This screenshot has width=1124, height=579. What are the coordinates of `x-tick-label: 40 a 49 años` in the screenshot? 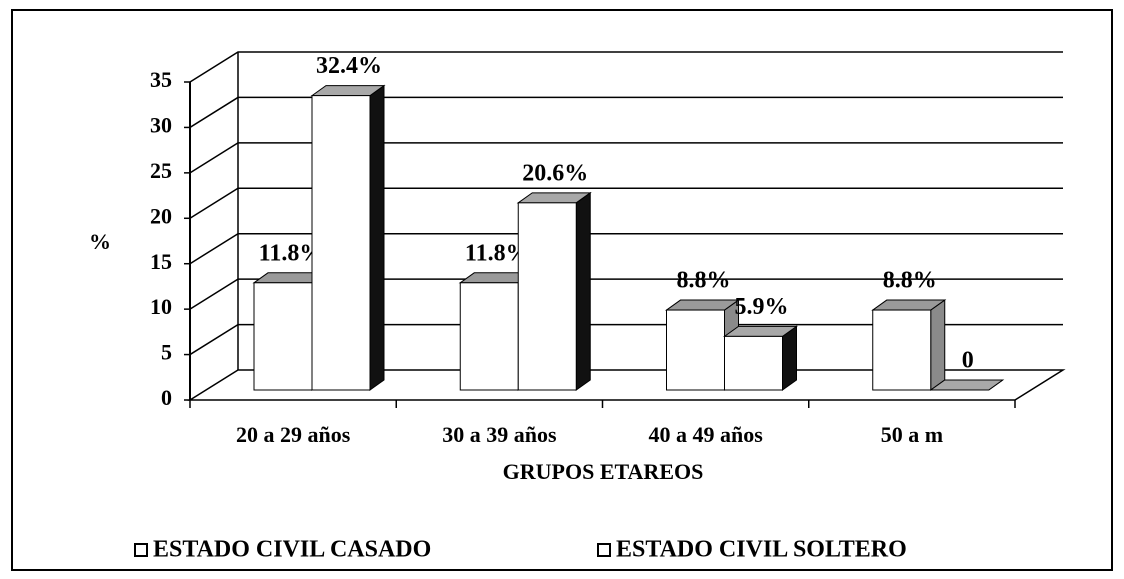 It's located at (705, 434).